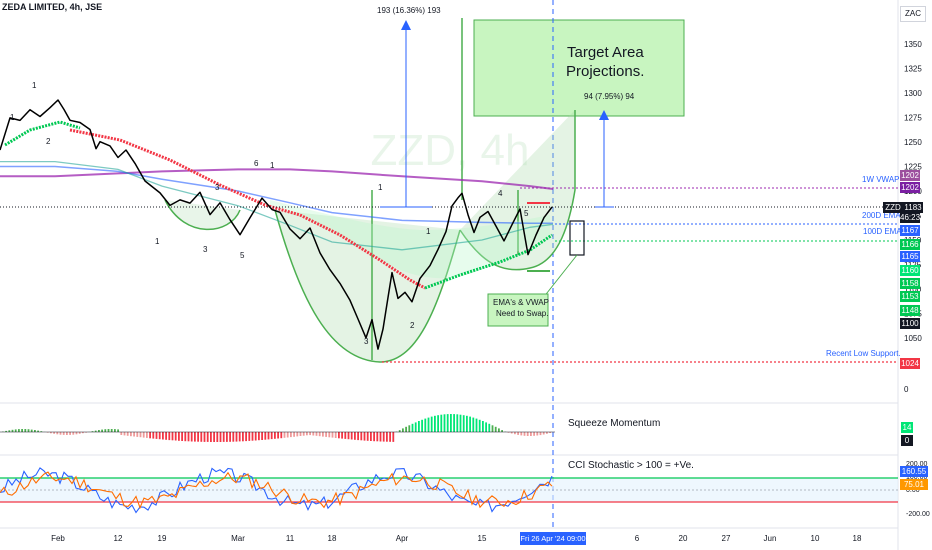 The image size is (932, 550). Describe the element at coordinates (278, 428) in the screenshot. I see `squeeze-histogram` at that location.